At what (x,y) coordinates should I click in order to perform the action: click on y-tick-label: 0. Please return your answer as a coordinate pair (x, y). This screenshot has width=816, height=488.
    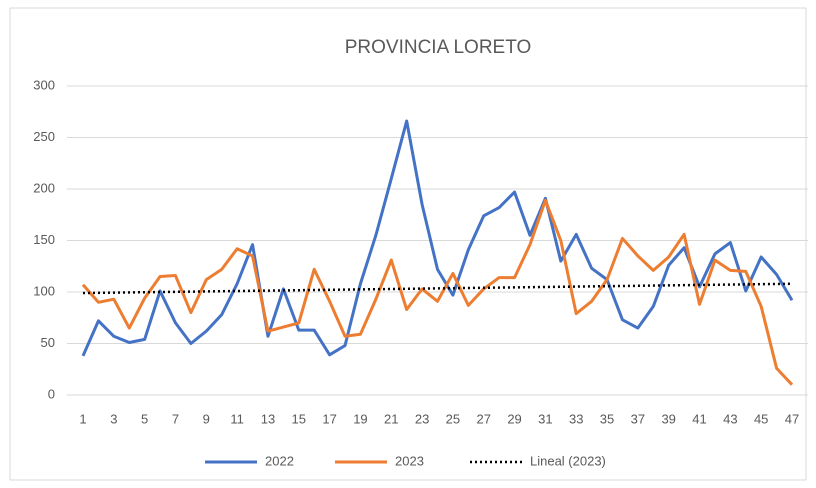
    Looking at the image, I should click on (51, 393).